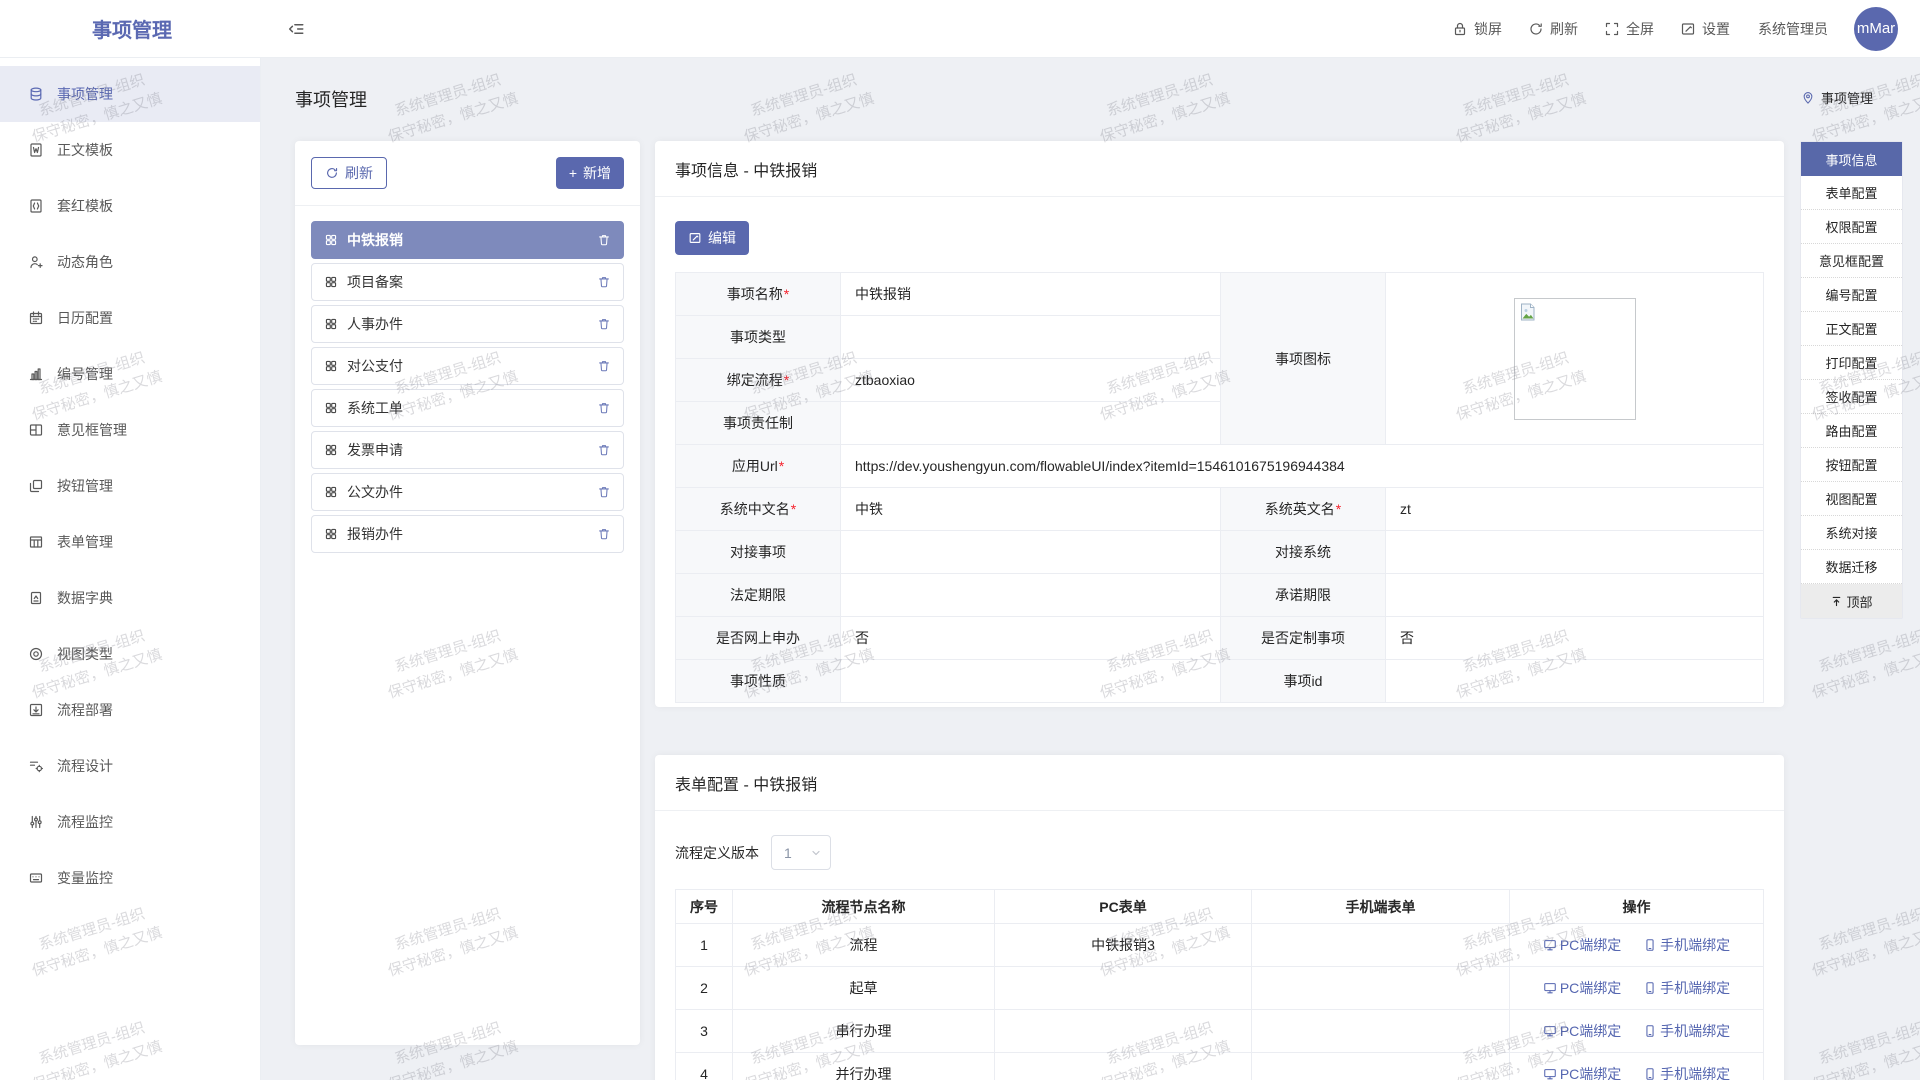 This screenshot has width=1920, height=1080. What do you see at coordinates (130, 598) in the screenshot?
I see `sidebar-item: 数据字典` at bounding box center [130, 598].